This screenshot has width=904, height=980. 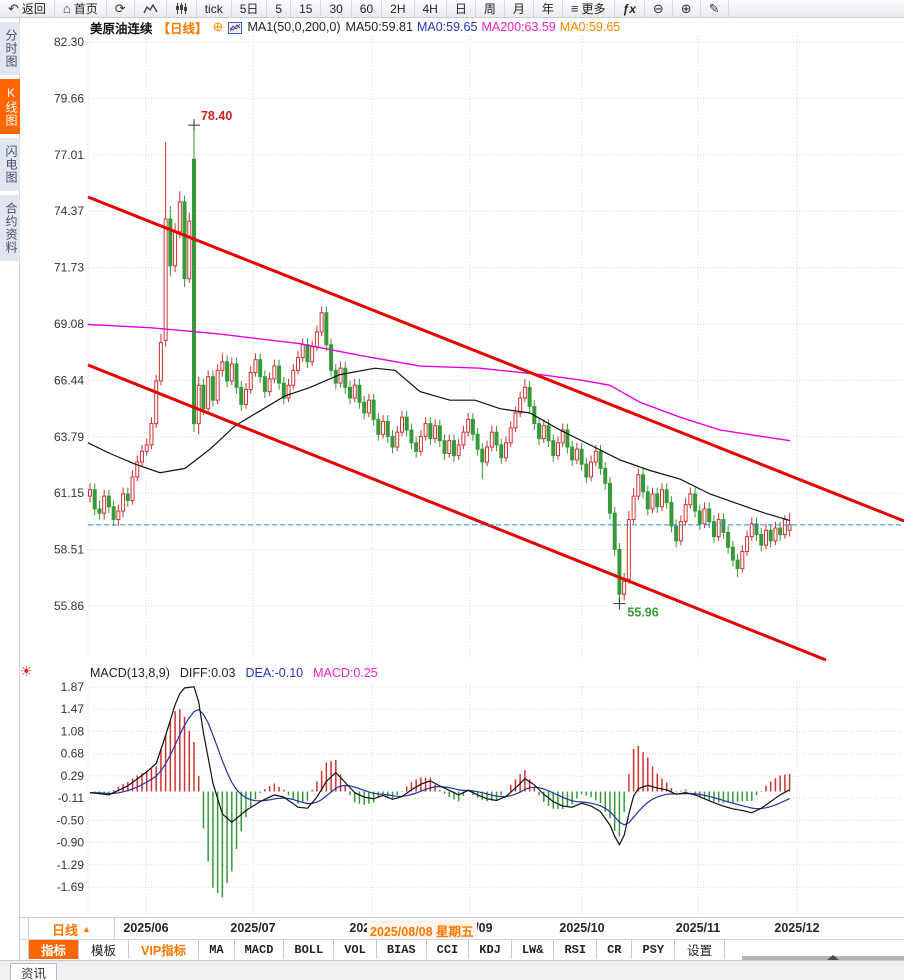 What do you see at coordinates (121, 8) in the screenshot?
I see `toolbar-refresh-button: ⟳` at bounding box center [121, 8].